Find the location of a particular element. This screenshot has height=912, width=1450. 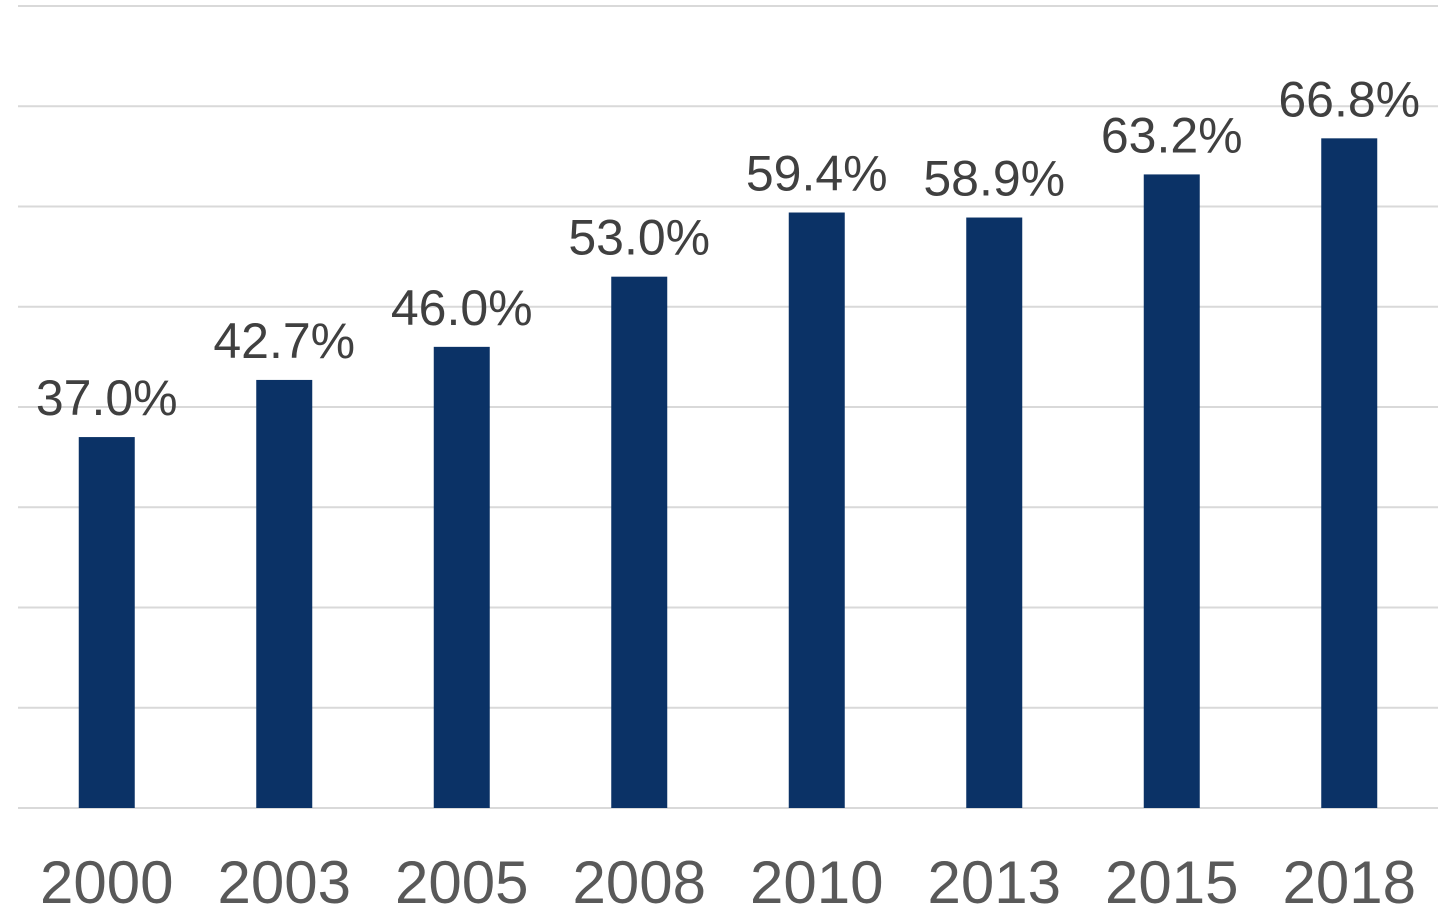

bar-2013 is located at coordinates (994, 513).